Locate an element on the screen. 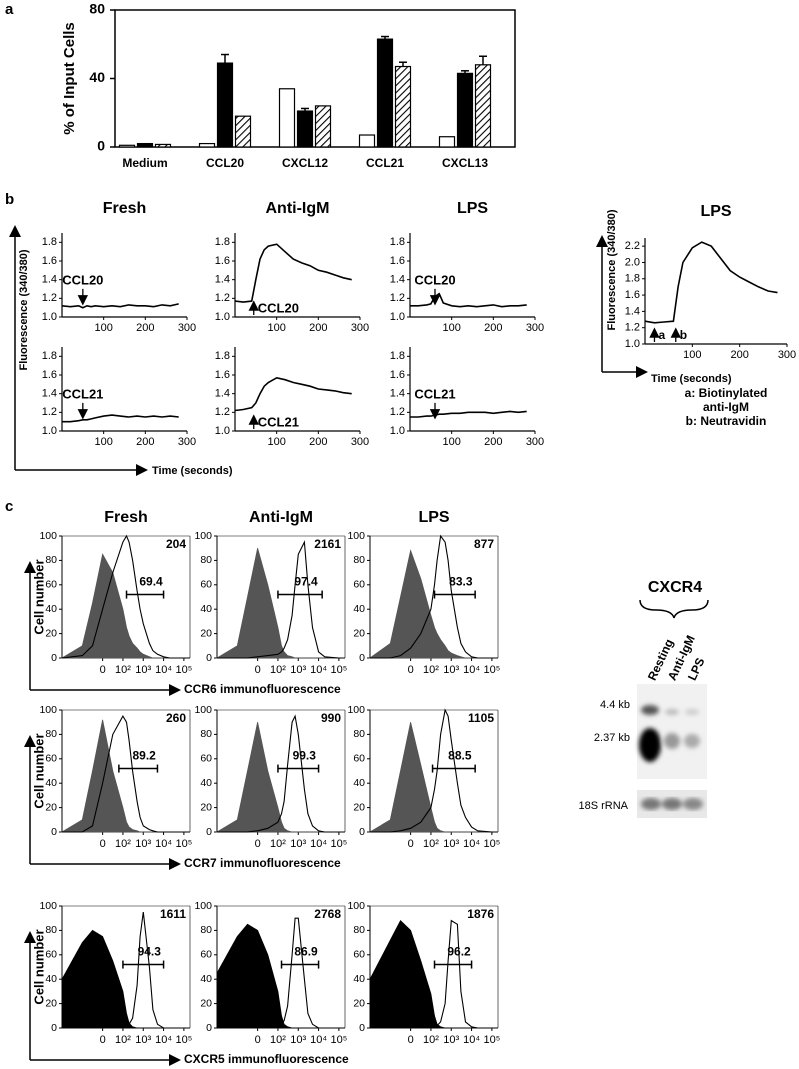  chart-title: Anti-IgM is located at coordinates (298, 208).